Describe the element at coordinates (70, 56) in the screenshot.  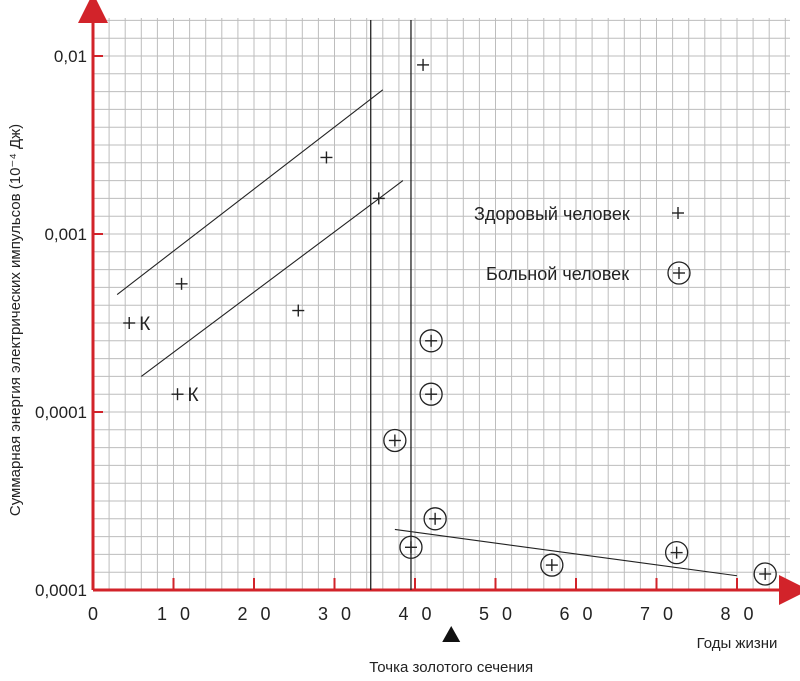
I see `y-tick-label: 0,01` at that location.